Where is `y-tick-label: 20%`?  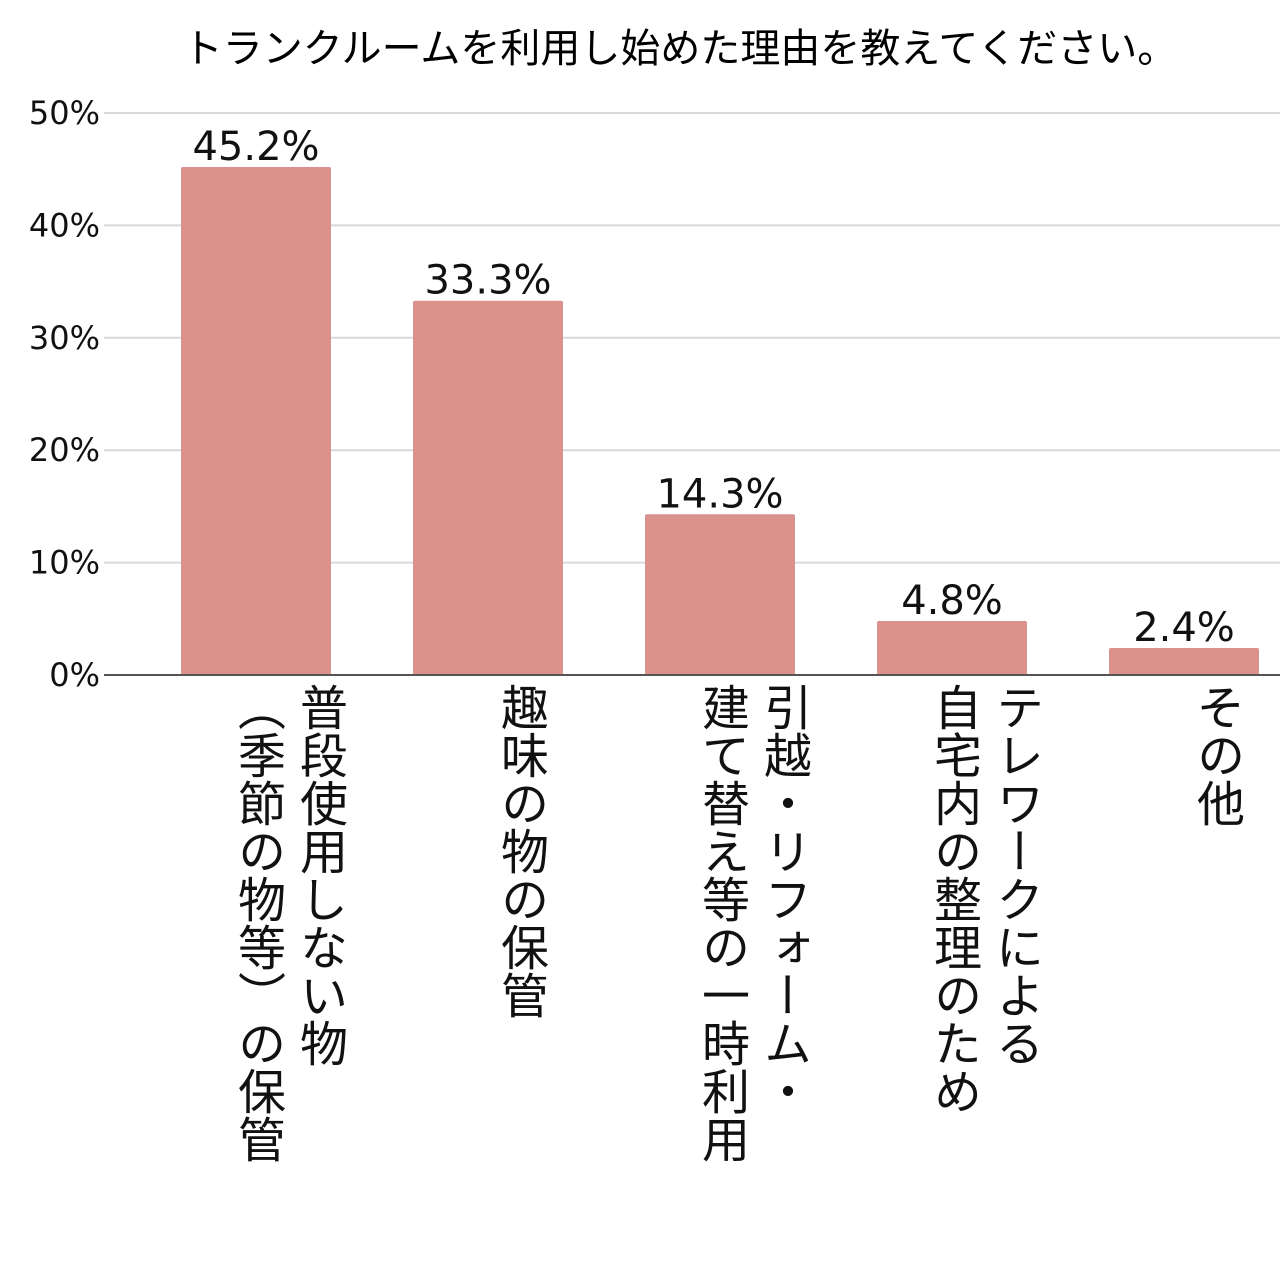 y-tick-label: 20% is located at coordinates (64, 450).